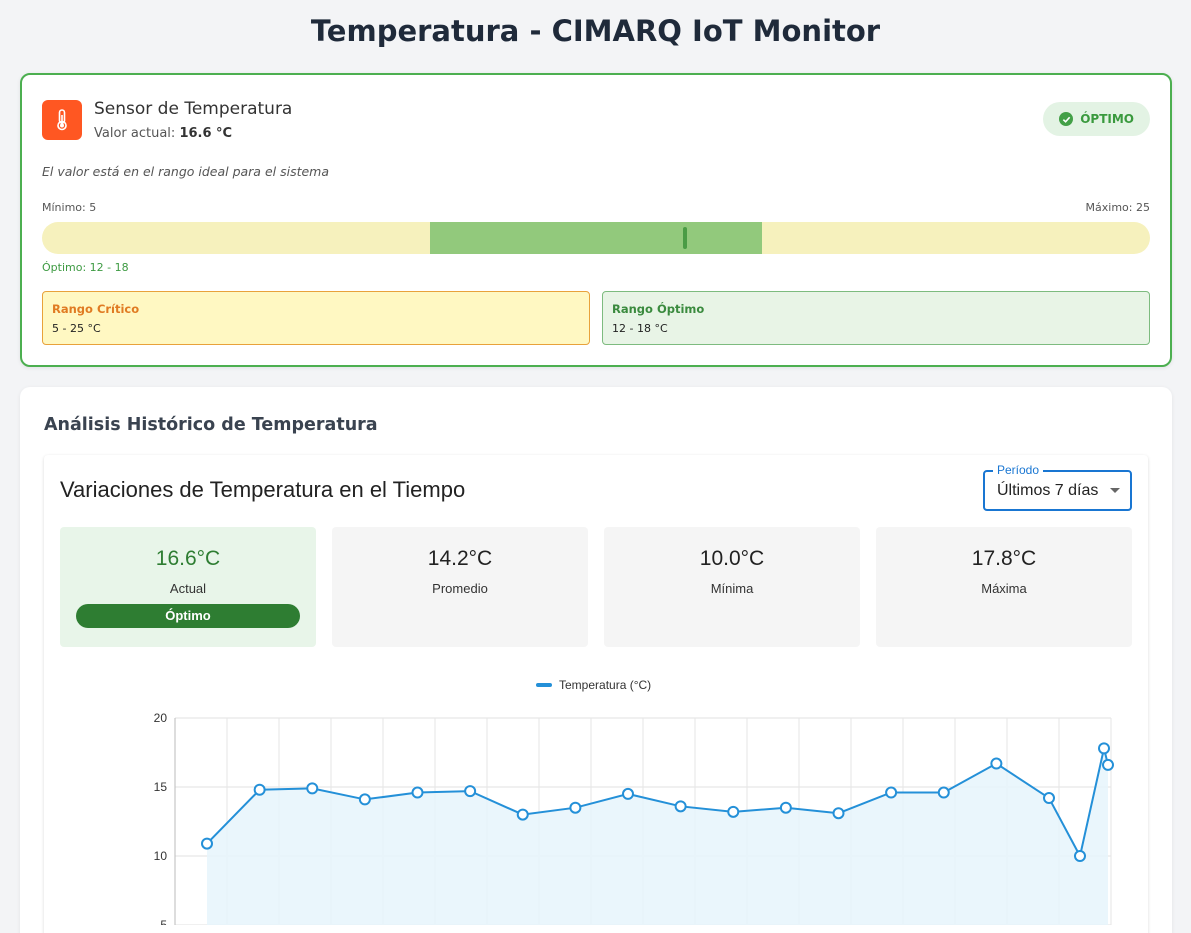 The image size is (1191, 933). I want to click on status-badge: ÓPTIMO, so click(1096, 119).